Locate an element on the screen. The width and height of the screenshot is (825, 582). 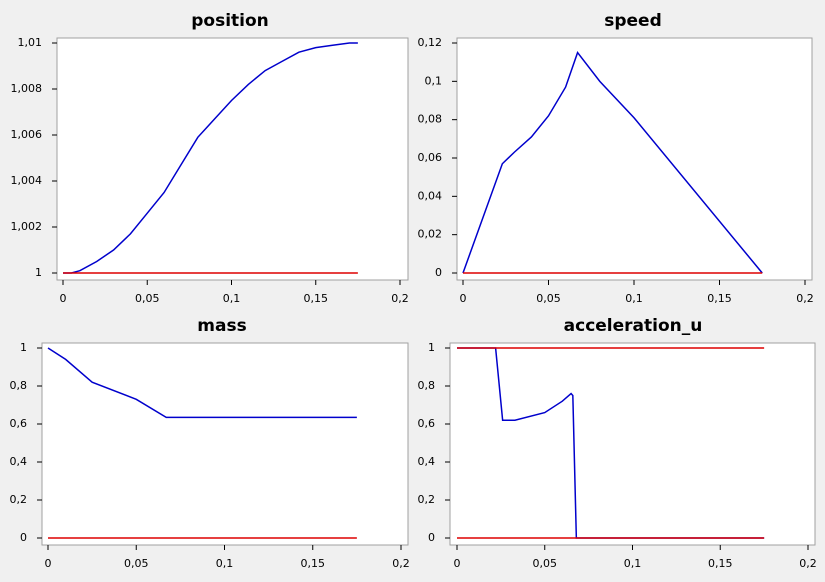
y-tick-label: 0,06 is located at coordinates (430, 157).